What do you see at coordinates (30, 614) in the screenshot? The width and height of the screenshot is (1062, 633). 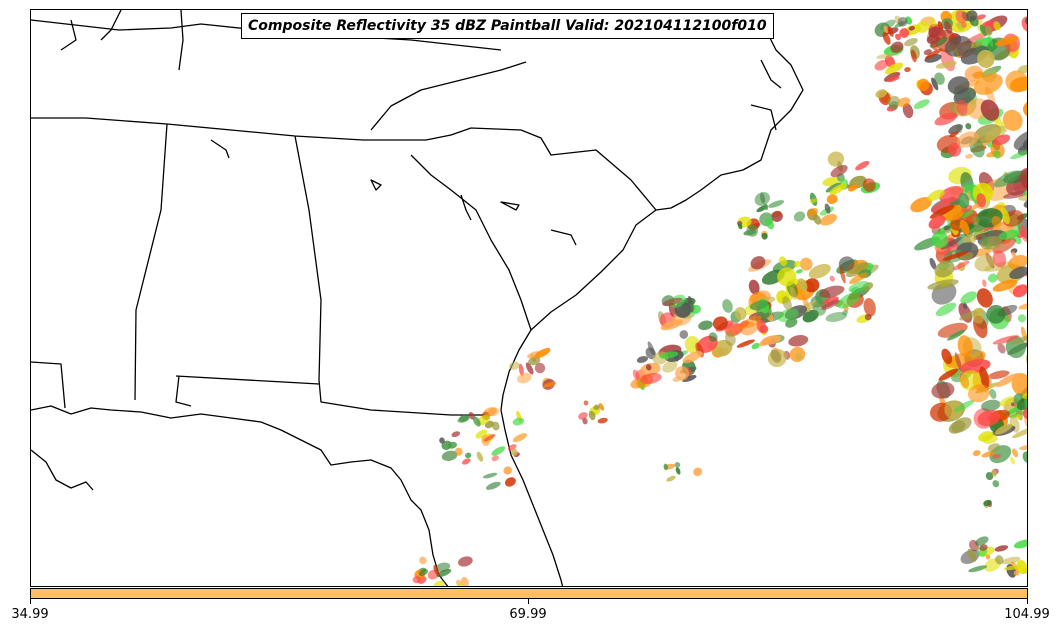 I see `colorbar-tick-label-min: 34.99` at bounding box center [30, 614].